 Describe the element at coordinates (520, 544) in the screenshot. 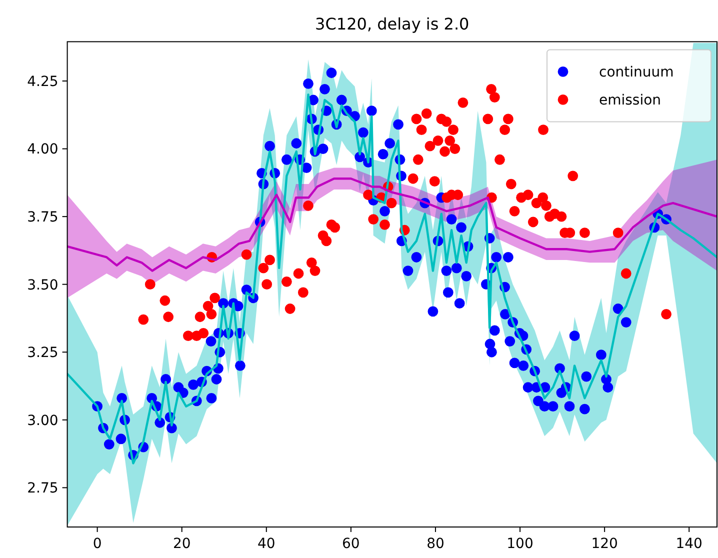

I see `x-tick-label: 100` at that location.